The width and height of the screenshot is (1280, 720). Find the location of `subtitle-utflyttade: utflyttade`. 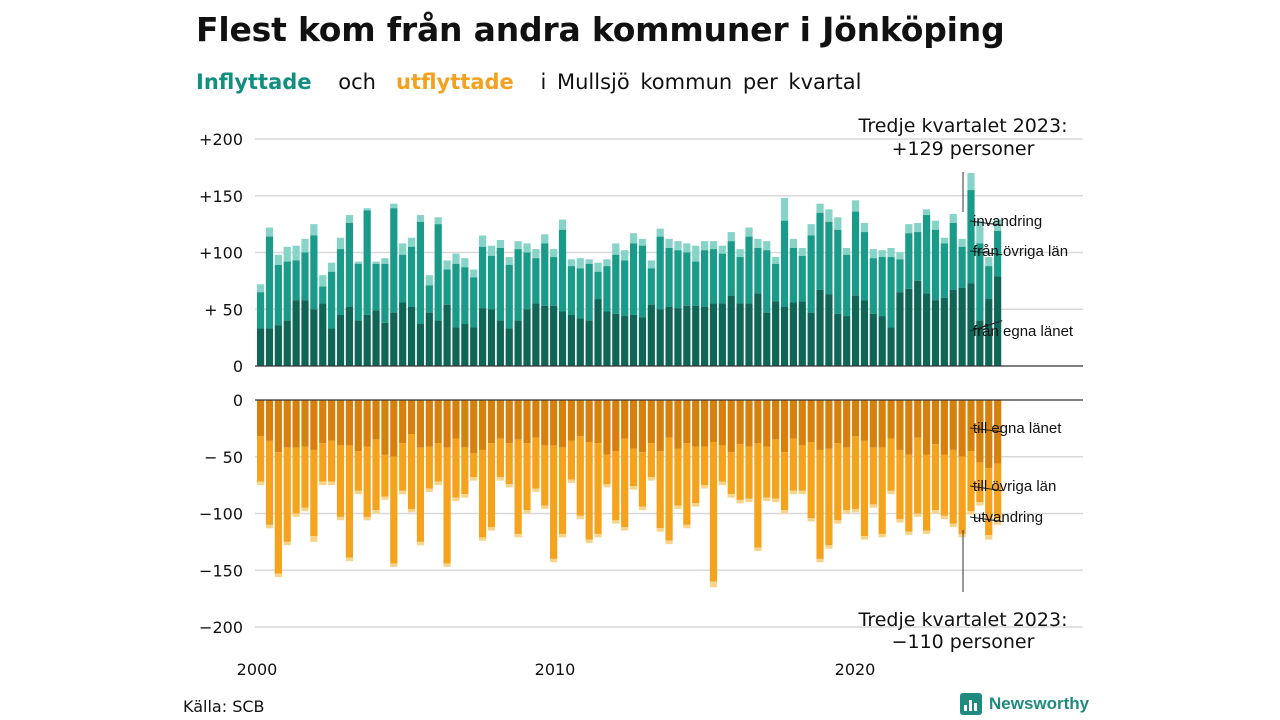

subtitle-utflyttade: utflyttade is located at coordinates (455, 82).